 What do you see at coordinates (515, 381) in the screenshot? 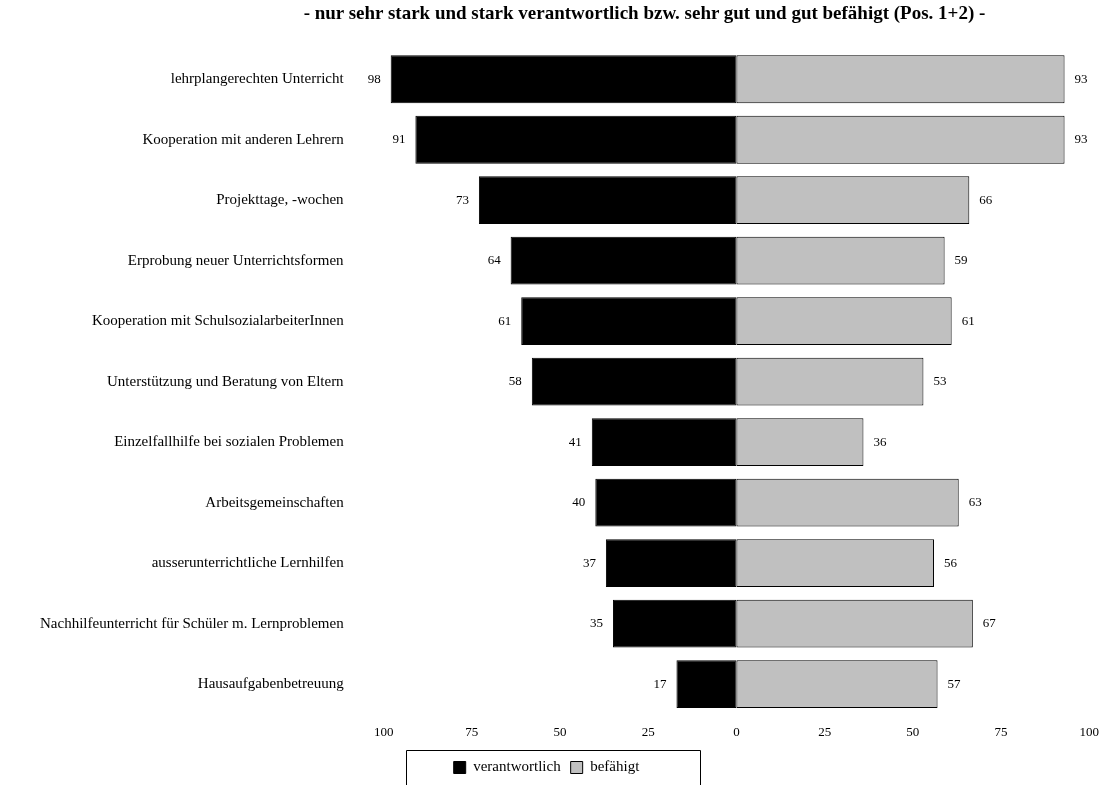
I see `data-label: 58` at bounding box center [515, 381].